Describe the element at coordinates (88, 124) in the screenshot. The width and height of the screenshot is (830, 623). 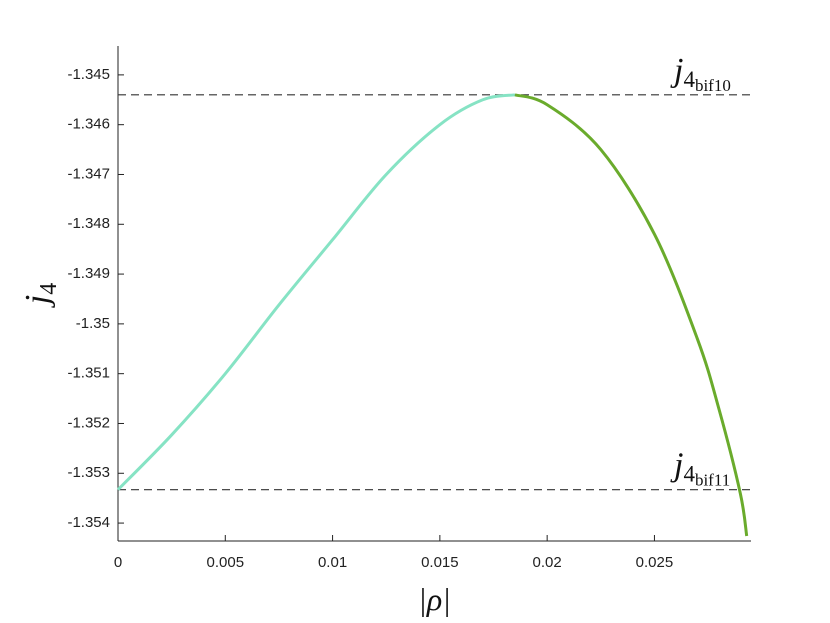
I see `y-tick-label: -1.346` at that location.